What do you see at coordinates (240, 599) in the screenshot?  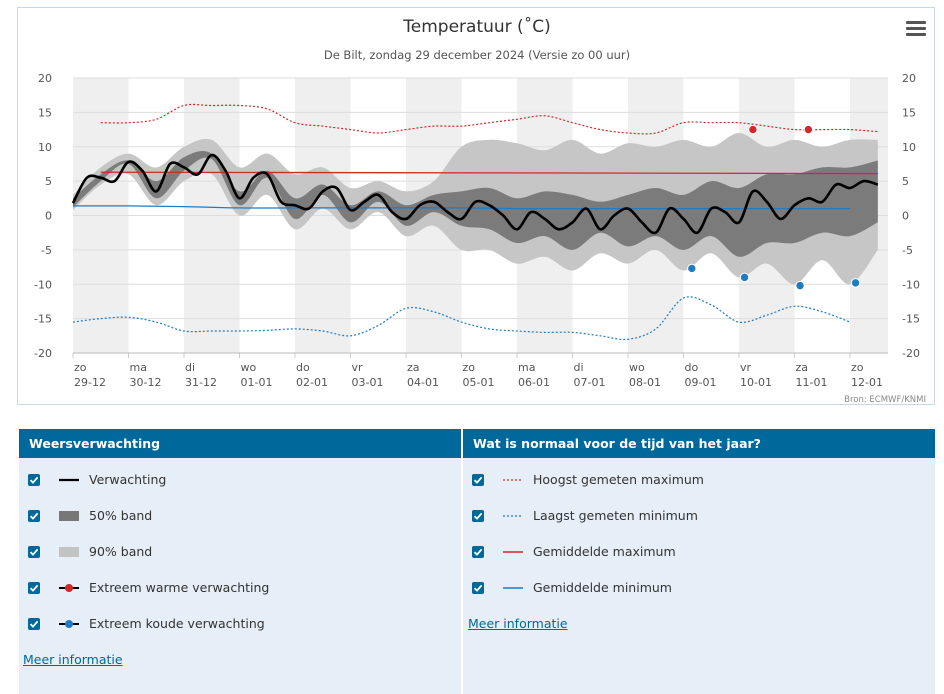 I see `legend-item-extreem-warm: Extreem warme verwachting` at bounding box center [240, 599].